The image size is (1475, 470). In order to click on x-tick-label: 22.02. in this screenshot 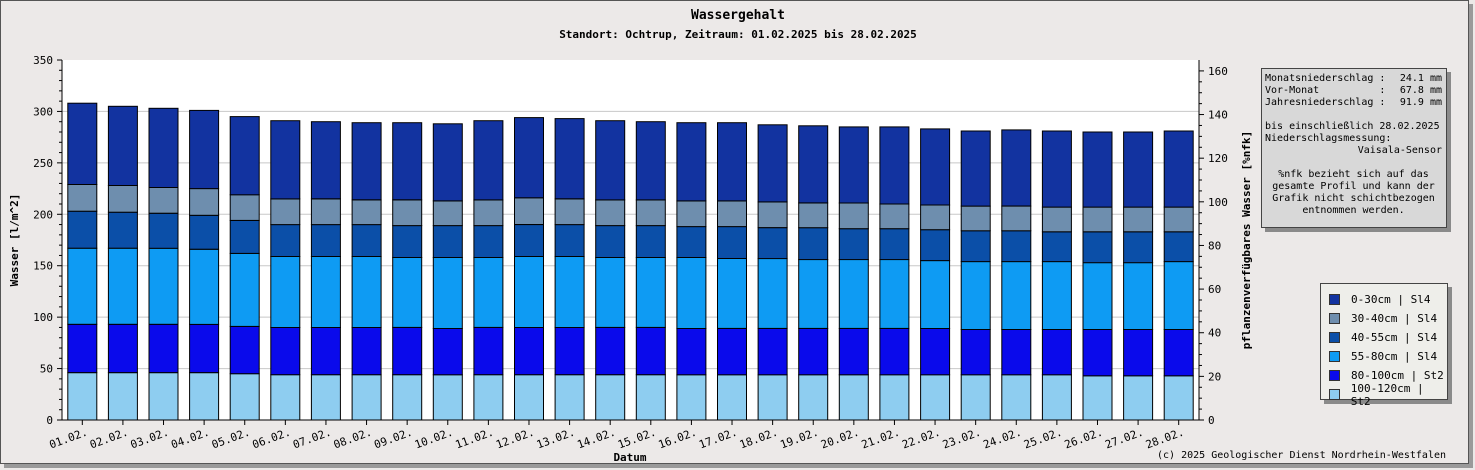, I will do `click(921, 439)`.